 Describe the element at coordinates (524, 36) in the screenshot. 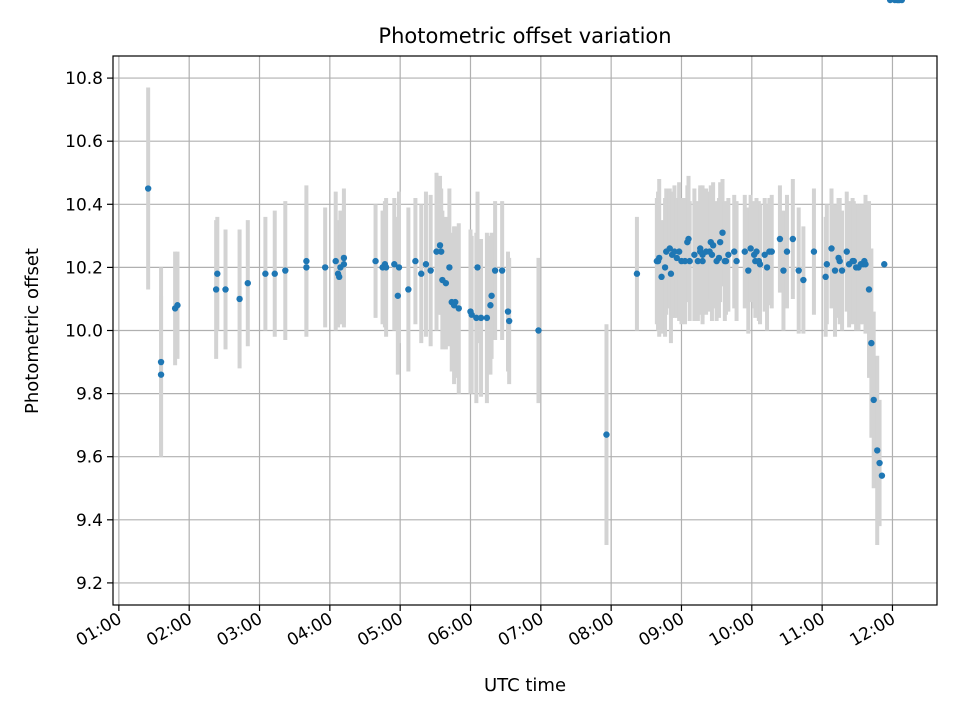

I see `chart-title: Photometric offset variation` at that location.